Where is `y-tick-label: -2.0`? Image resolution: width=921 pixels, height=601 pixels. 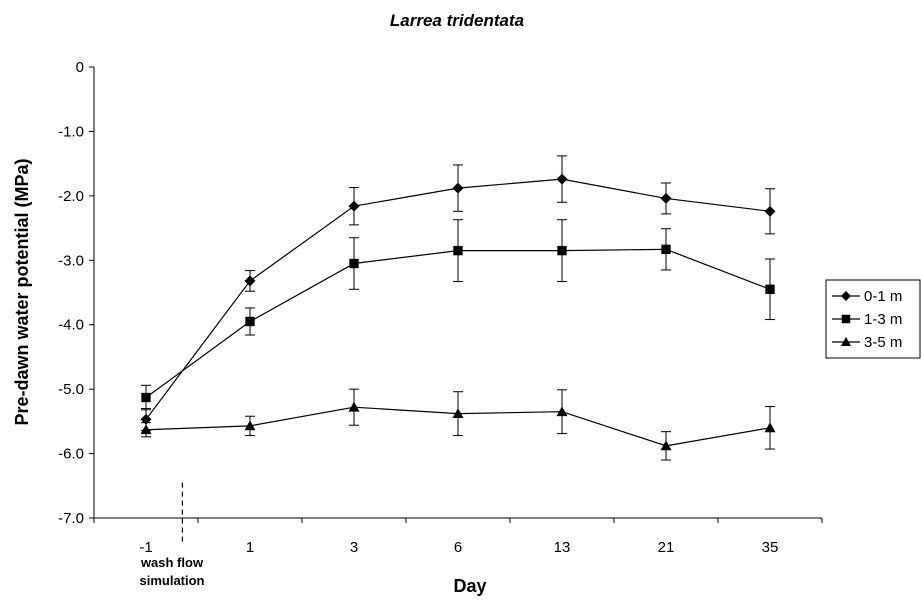 y-tick-label: -2.0 is located at coordinates (71, 196).